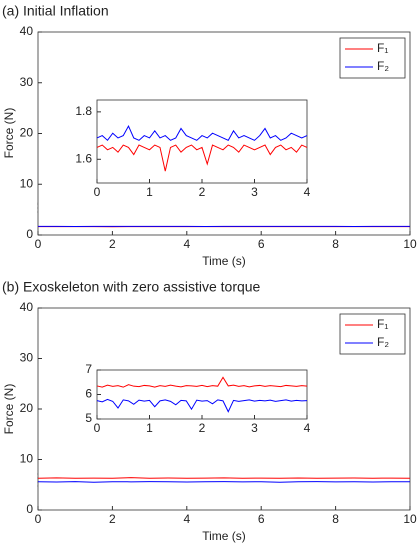 Image resolution: width=419 pixels, height=550 pixels. What do you see at coordinates (88, 418) in the screenshot?
I see `y-tick-label: 5` at bounding box center [88, 418].